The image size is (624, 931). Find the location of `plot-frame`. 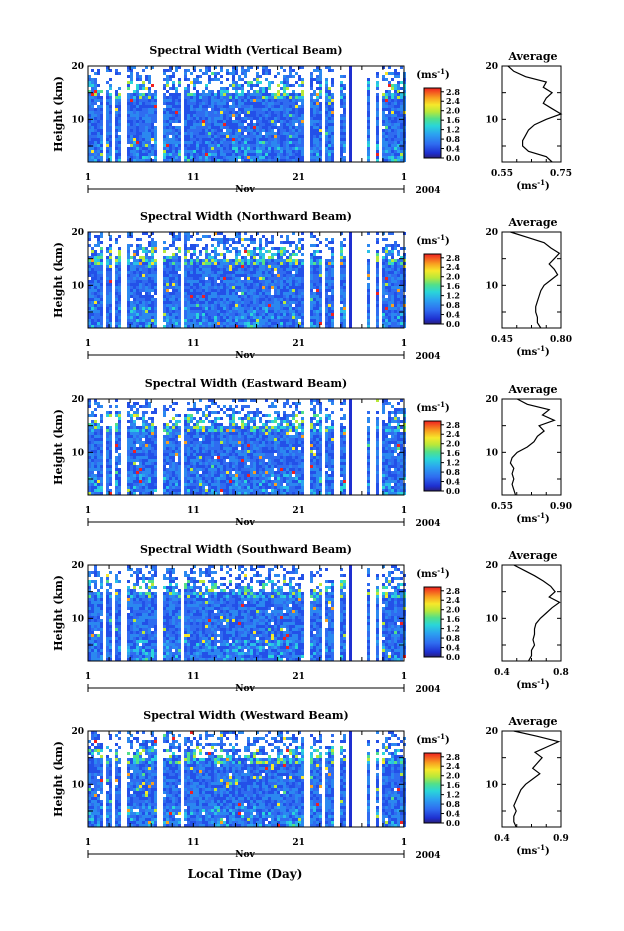

plot-frame is located at coordinates (246, 447).